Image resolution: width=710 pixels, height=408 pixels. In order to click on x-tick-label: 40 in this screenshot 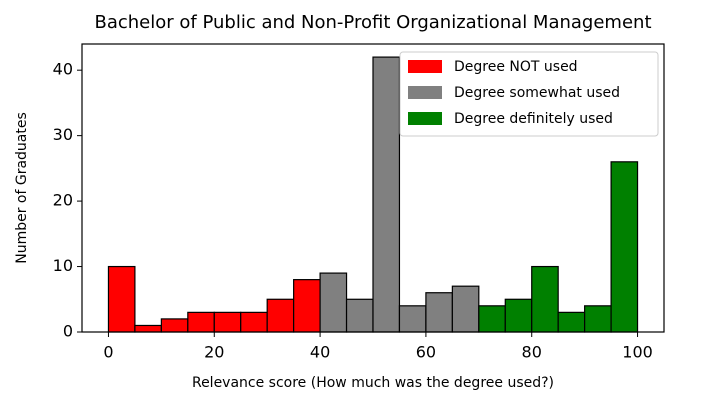, I will do `click(320, 352)`.